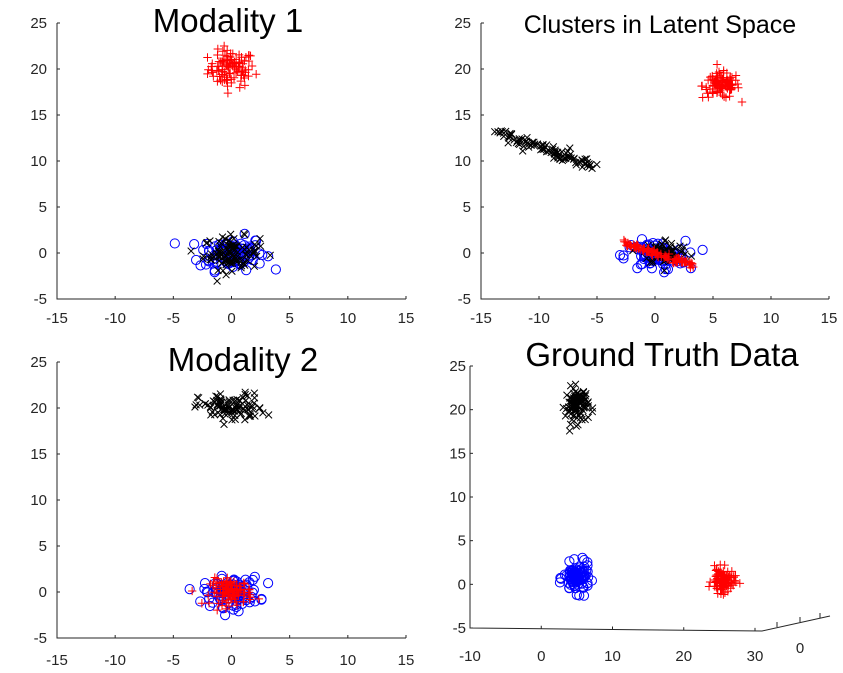 The width and height of the screenshot is (843, 673). Describe the element at coordinates (38, 362) in the screenshot. I see `y-tick-label: 25` at that location.